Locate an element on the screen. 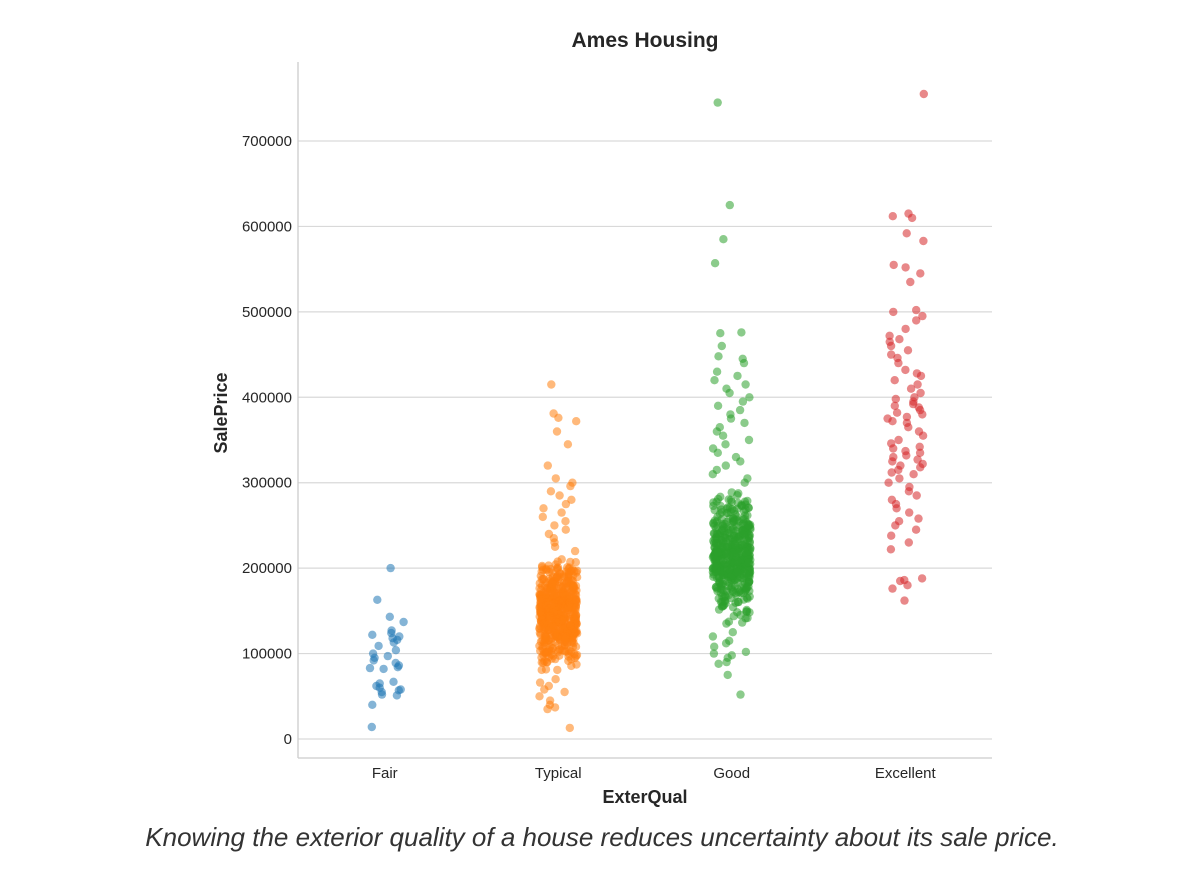 Image resolution: width=1204 pixels, height=876 pixels. chart-title: Ames Housing is located at coordinates (644, 40).